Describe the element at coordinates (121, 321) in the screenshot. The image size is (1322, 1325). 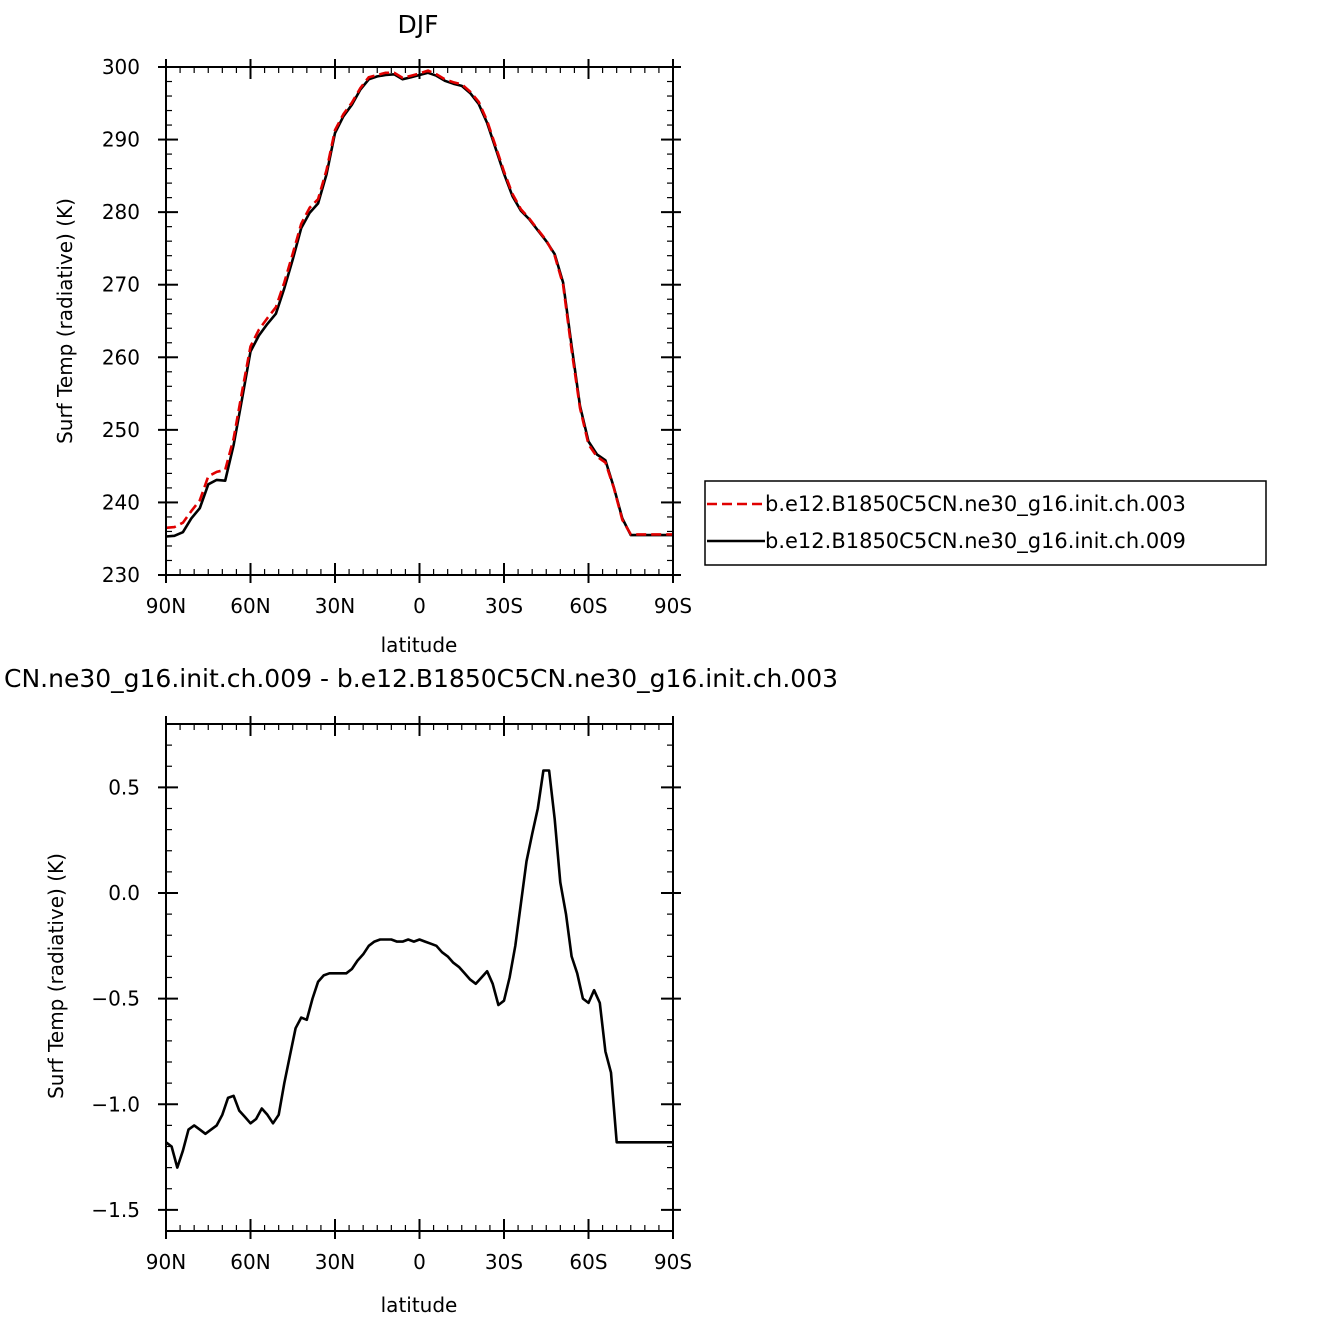
I see `top-y-tick-labels: 230 240 250 260 270 280 290 300` at that location.